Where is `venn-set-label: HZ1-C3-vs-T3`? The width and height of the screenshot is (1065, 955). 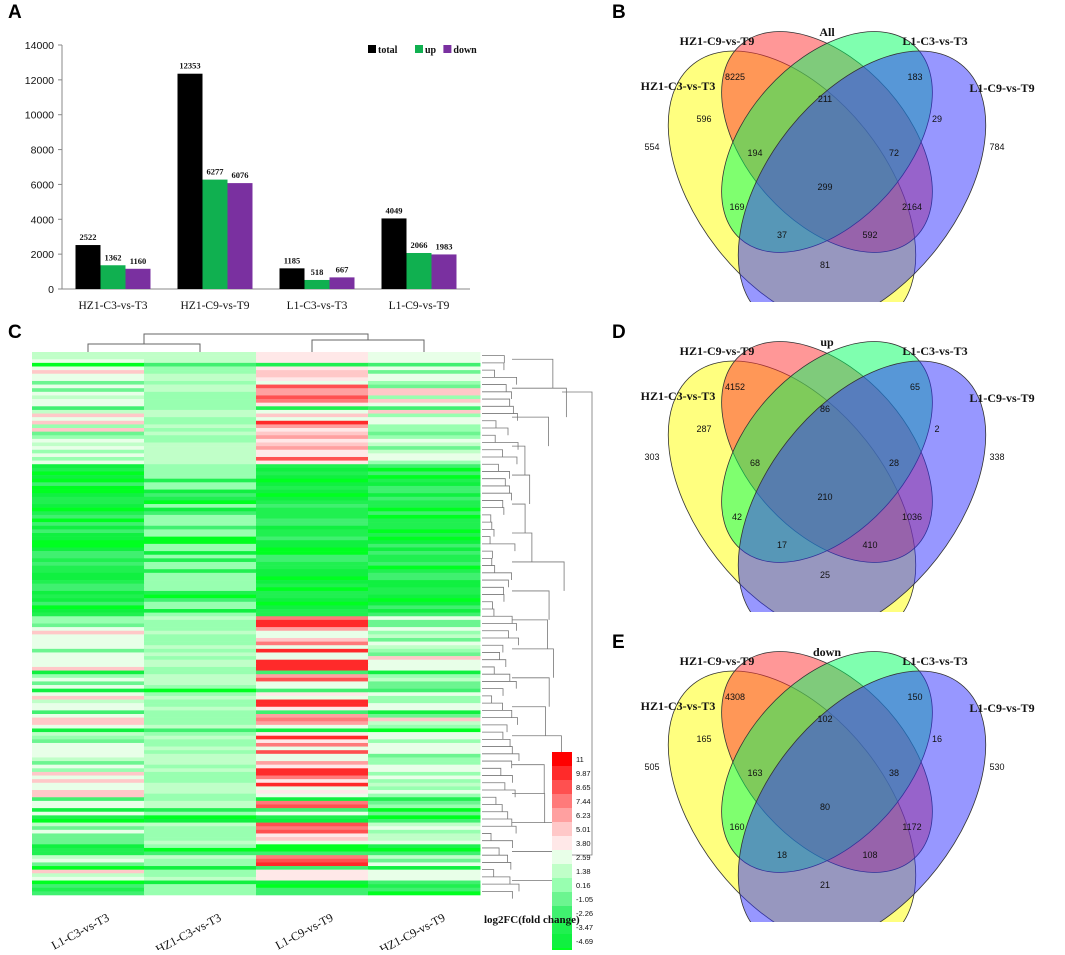 venn-set-label: HZ1-C3-vs-T3 is located at coordinates (678, 86).